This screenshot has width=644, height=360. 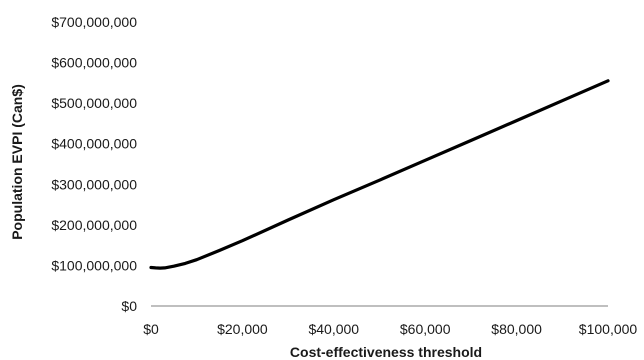 What do you see at coordinates (608, 329) in the screenshot?
I see `x-tick-label: $100,000` at bounding box center [608, 329].